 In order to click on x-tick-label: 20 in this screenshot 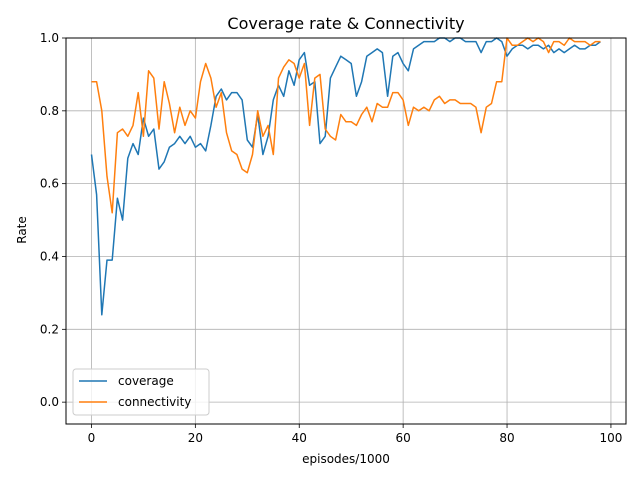, I will do `click(195, 438)`.